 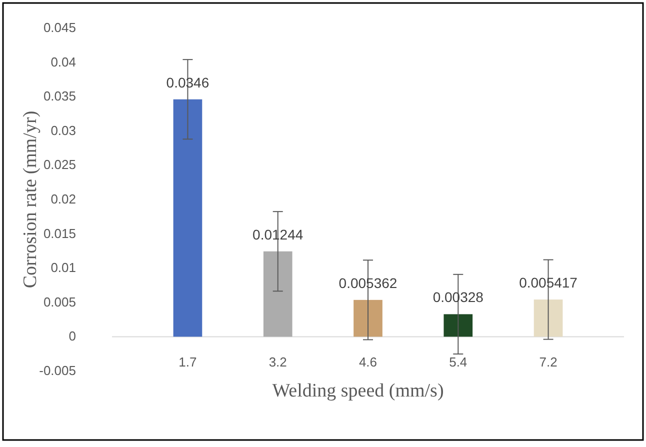 What do you see at coordinates (458, 362) in the screenshot?
I see `x-tick-label: 5.4` at bounding box center [458, 362].